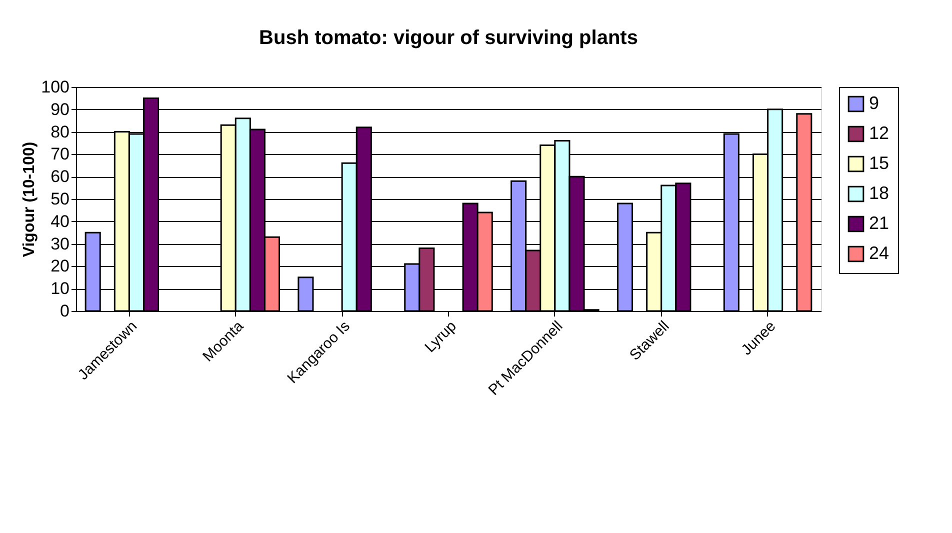 The image size is (952, 533). I want to click on legend-label: 9, so click(874, 103).